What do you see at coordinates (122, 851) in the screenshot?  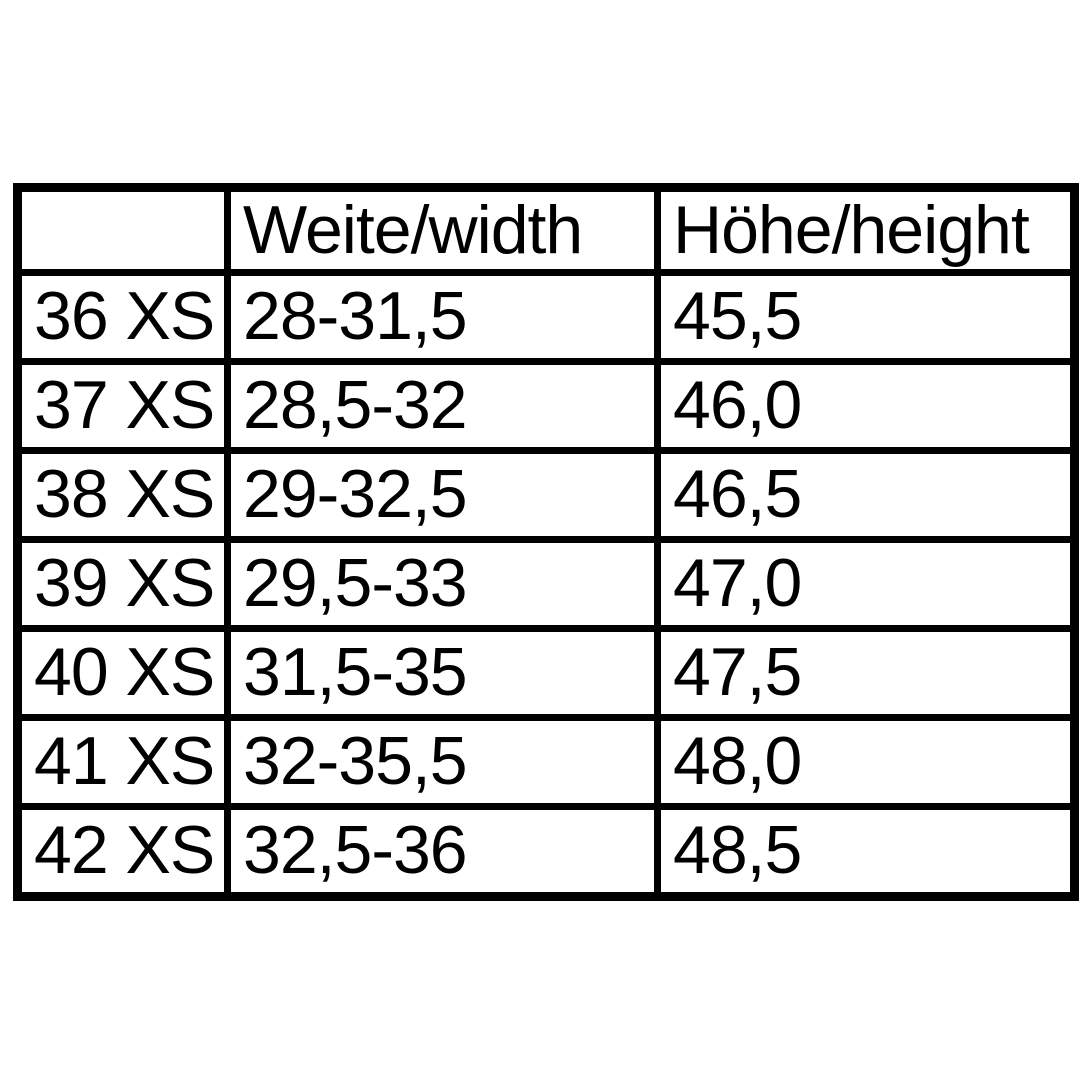 I see `size-cell: 42 XS` at bounding box center [122, 851].